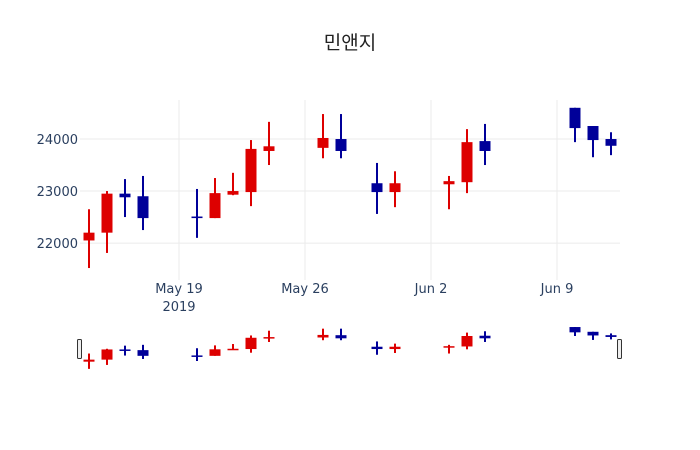  I want to click on x-tick-label: Jun 9, so click(557, 289).